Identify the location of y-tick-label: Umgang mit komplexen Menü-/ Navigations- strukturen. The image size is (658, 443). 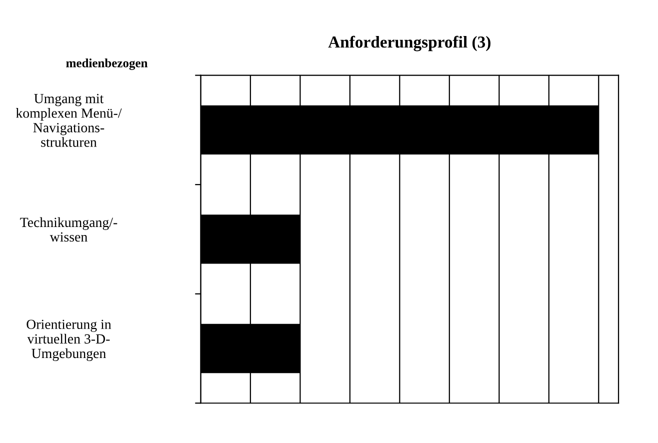
(69, 120).